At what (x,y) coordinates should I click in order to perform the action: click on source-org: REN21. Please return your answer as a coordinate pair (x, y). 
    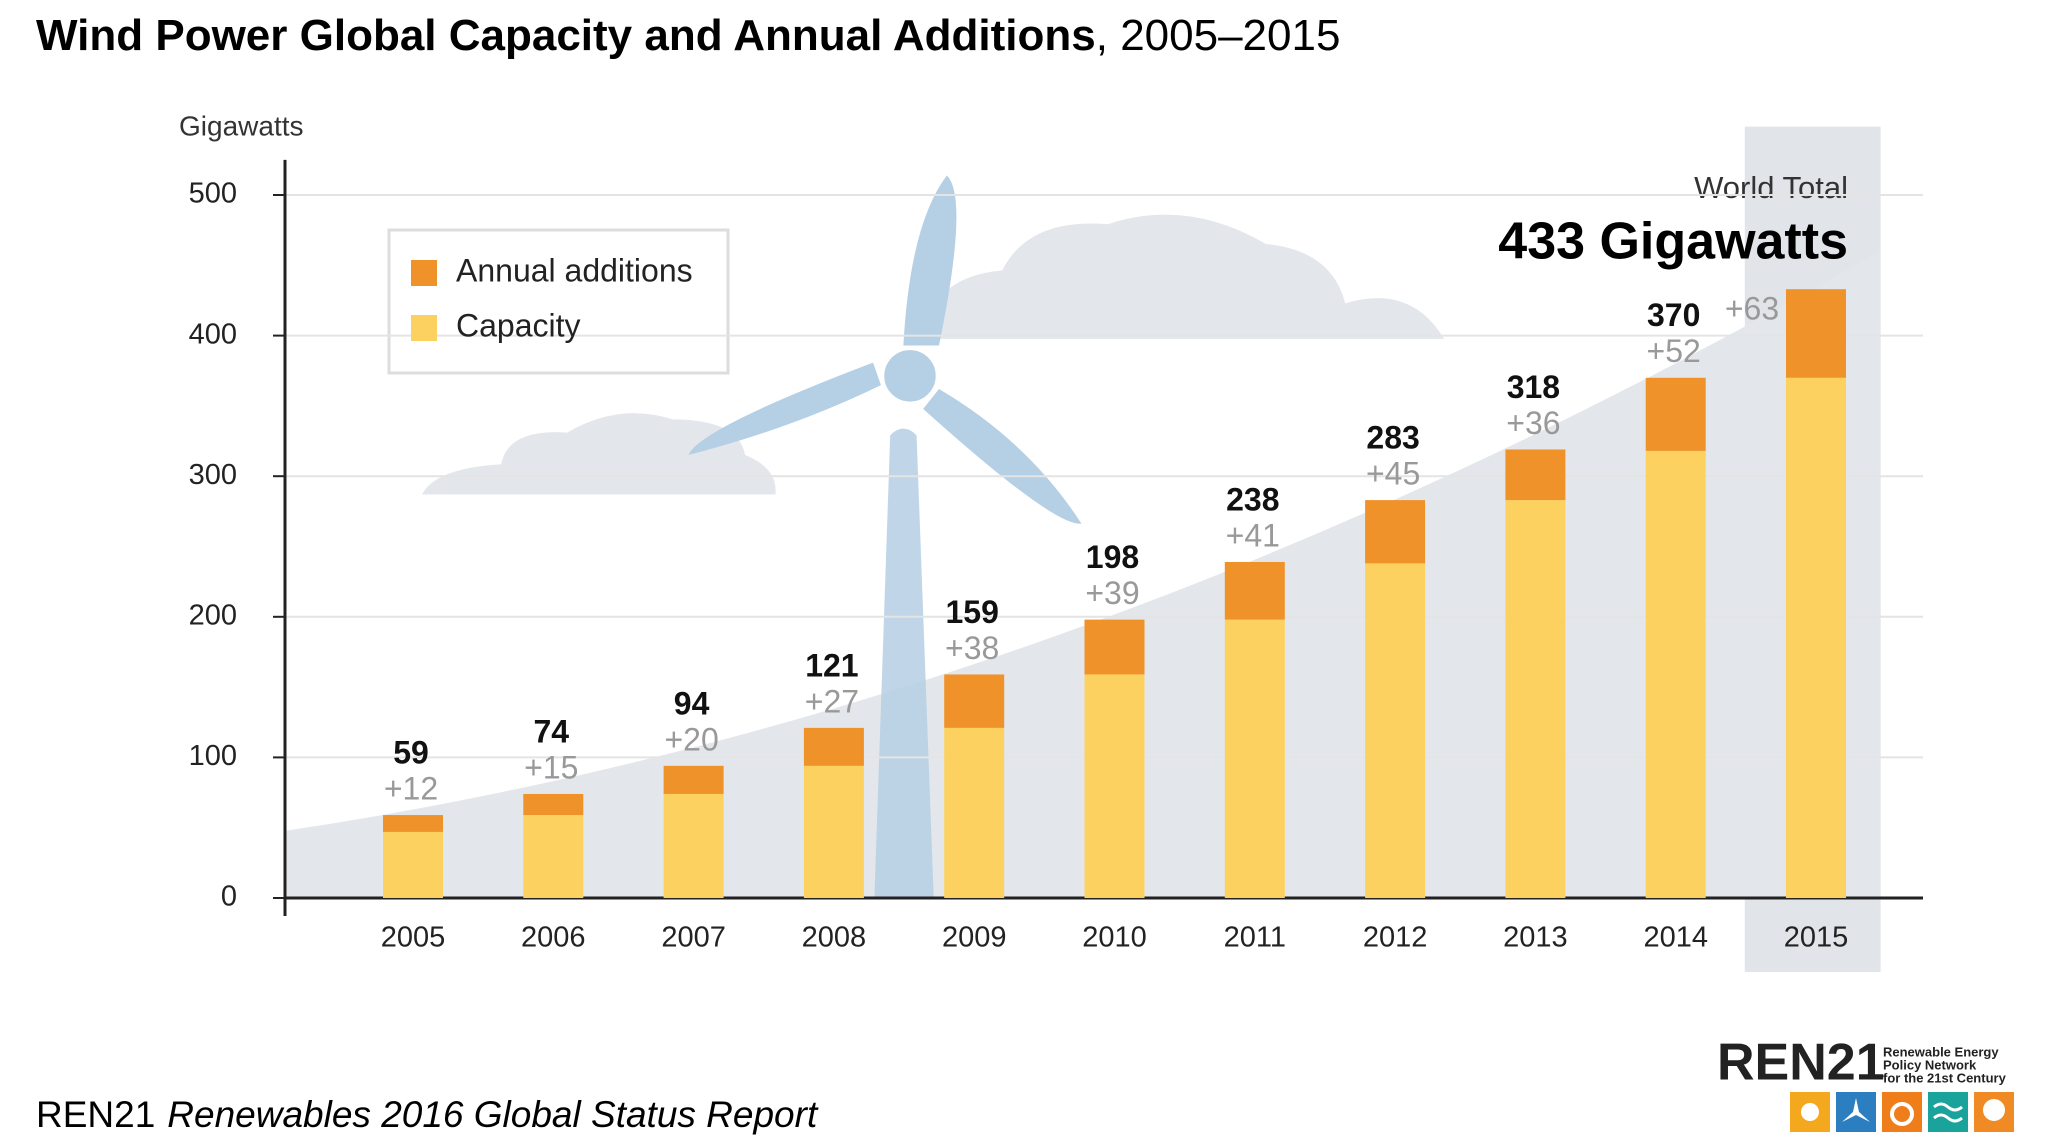
    Looking at the image, I should click on (95, 1114).